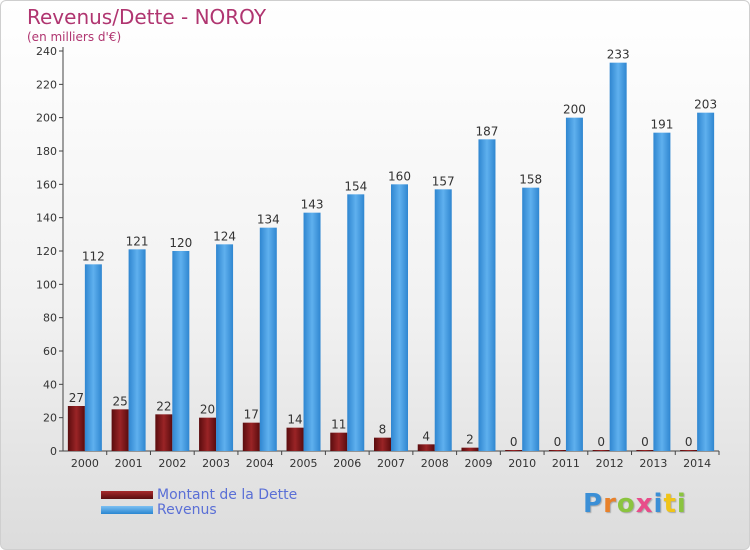 The width and height of the screenshot is (750, 550). What do you see at coordinates (76, 398) in the screenshot?
I see `data-label-dette: 27` at bounding box center [76, 398].